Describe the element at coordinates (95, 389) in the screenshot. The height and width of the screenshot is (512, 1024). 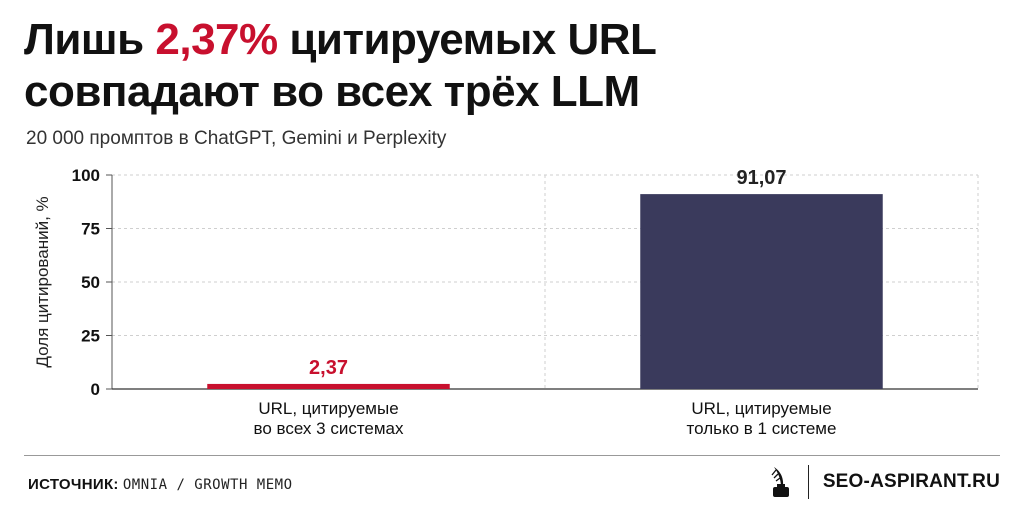
I see `y-tick-label: 0` at that location.